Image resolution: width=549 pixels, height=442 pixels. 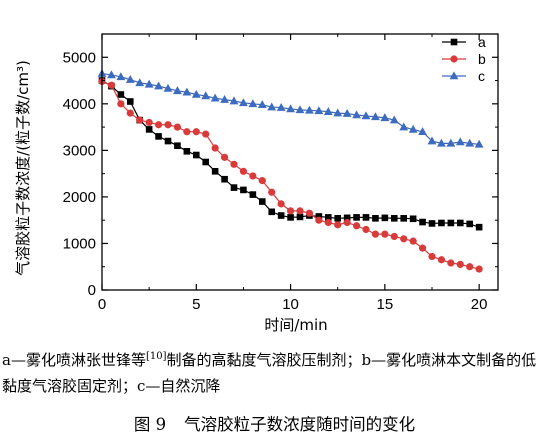 What do you see at coordinates (150, 424) in the screenshot?
I see `figure-number: 图 9` at bounding box center [150, 424].